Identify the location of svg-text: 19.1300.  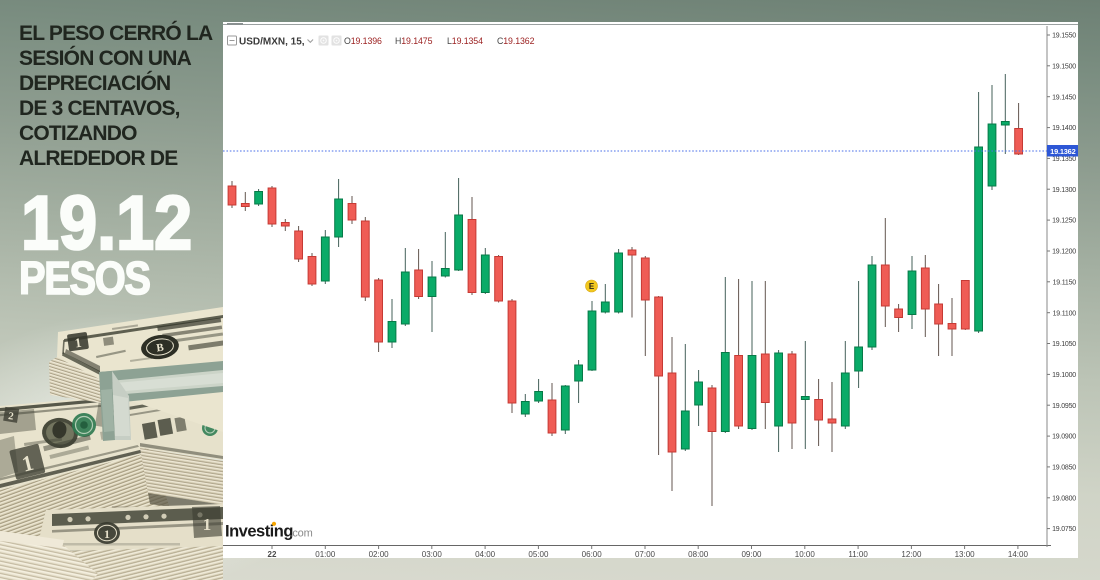
(1064, 190).